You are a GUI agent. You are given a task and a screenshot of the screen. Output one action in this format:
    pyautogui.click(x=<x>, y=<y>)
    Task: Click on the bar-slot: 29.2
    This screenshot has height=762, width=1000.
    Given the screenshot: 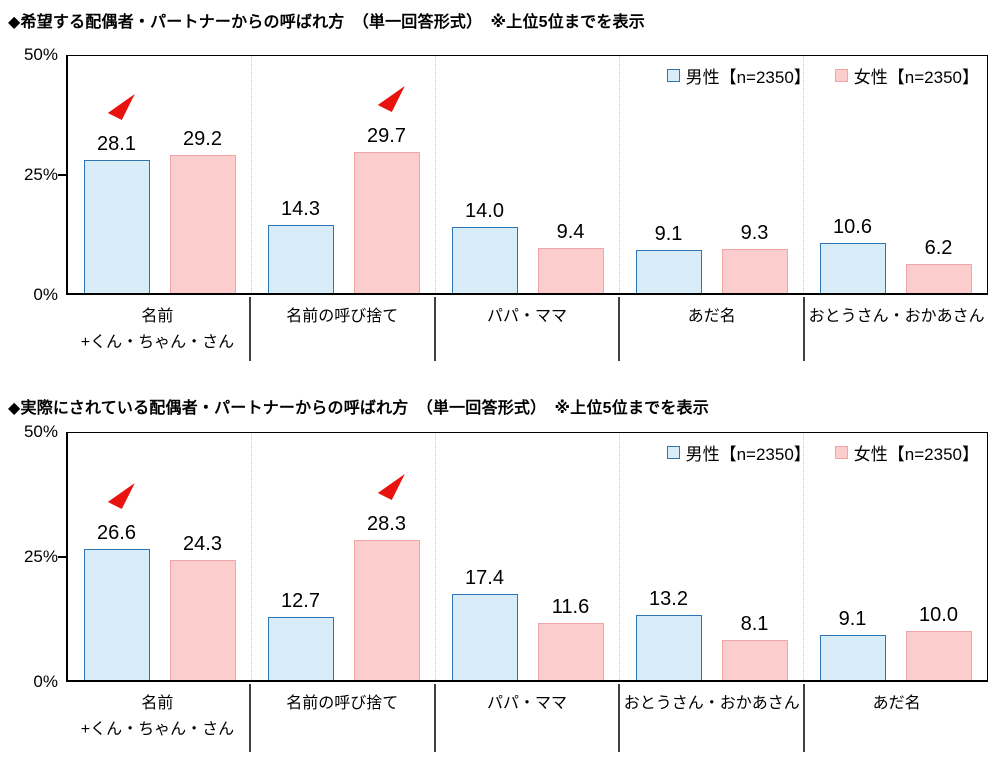 What is the action you would take?
    pyautogui.click(x=202, y=174)
    